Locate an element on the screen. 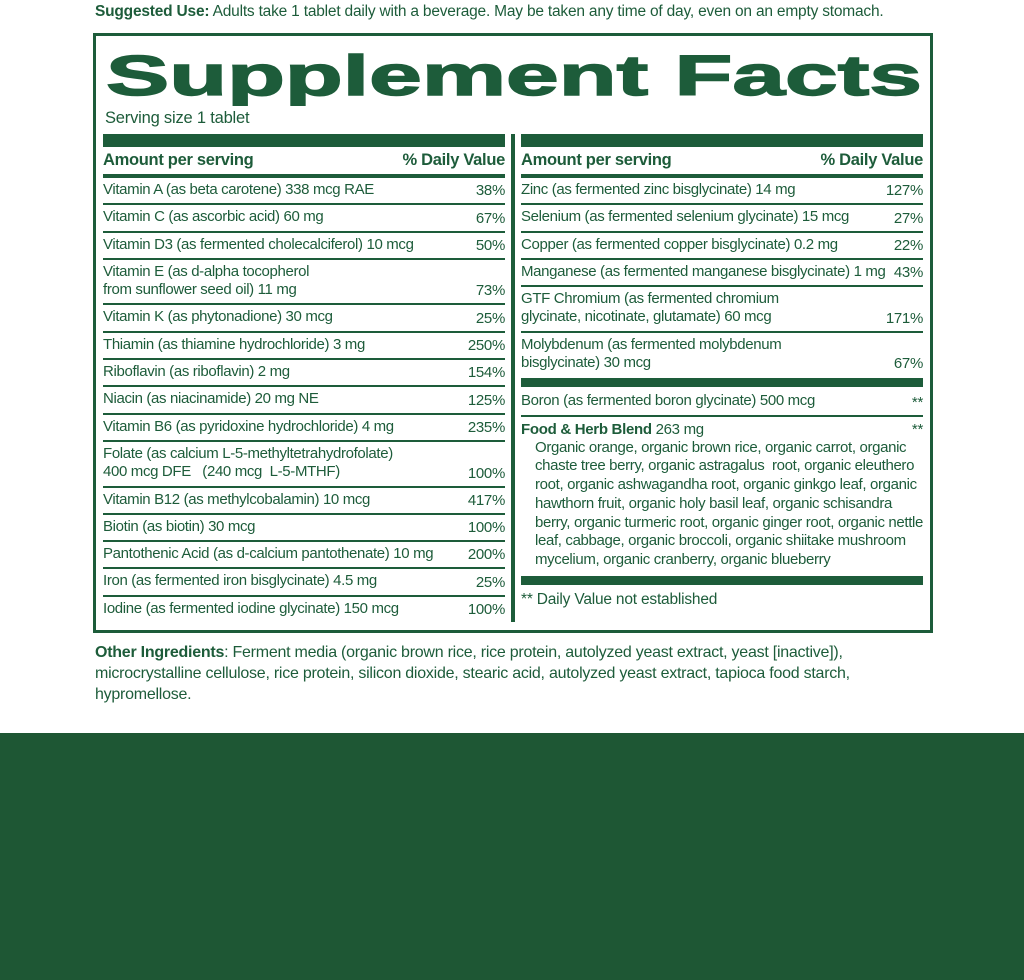 This screenshot has height=980, width=1024. suggested-use-label: Suggested Use: is located at coordinates (152, 11).